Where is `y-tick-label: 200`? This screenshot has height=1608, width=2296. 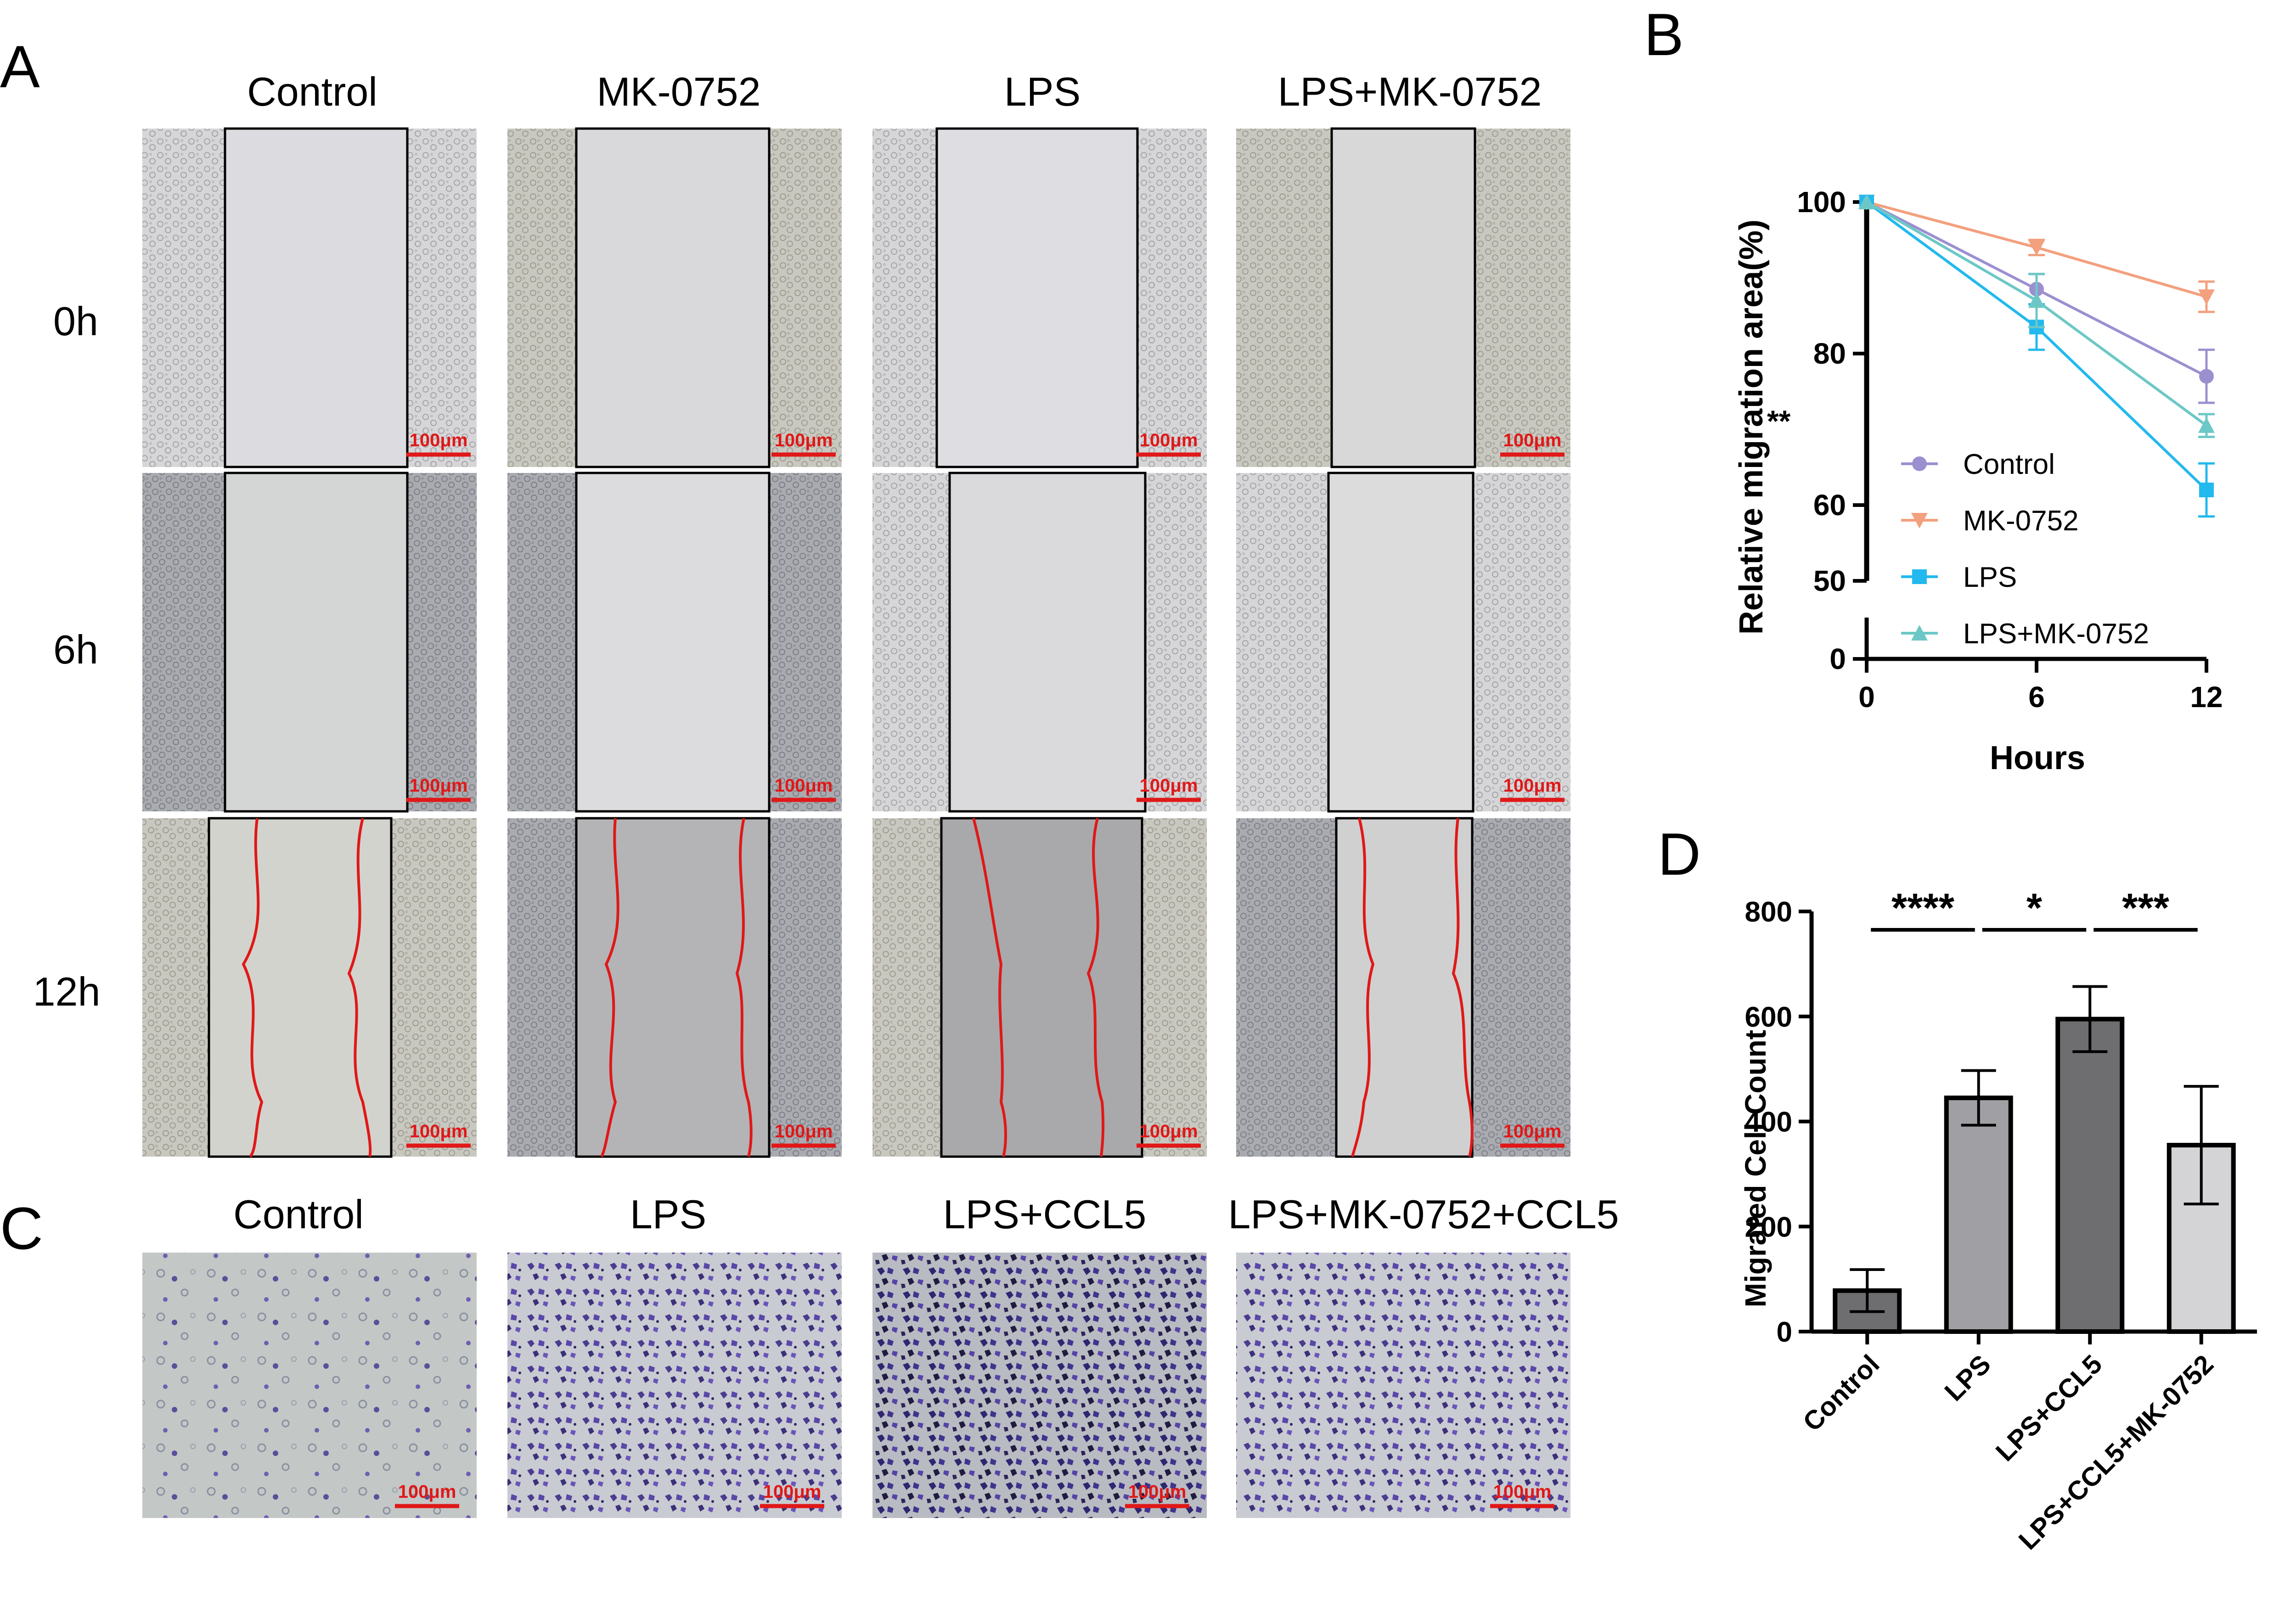
y-tick-label: 200 is located at coordinates (1768, 1227).